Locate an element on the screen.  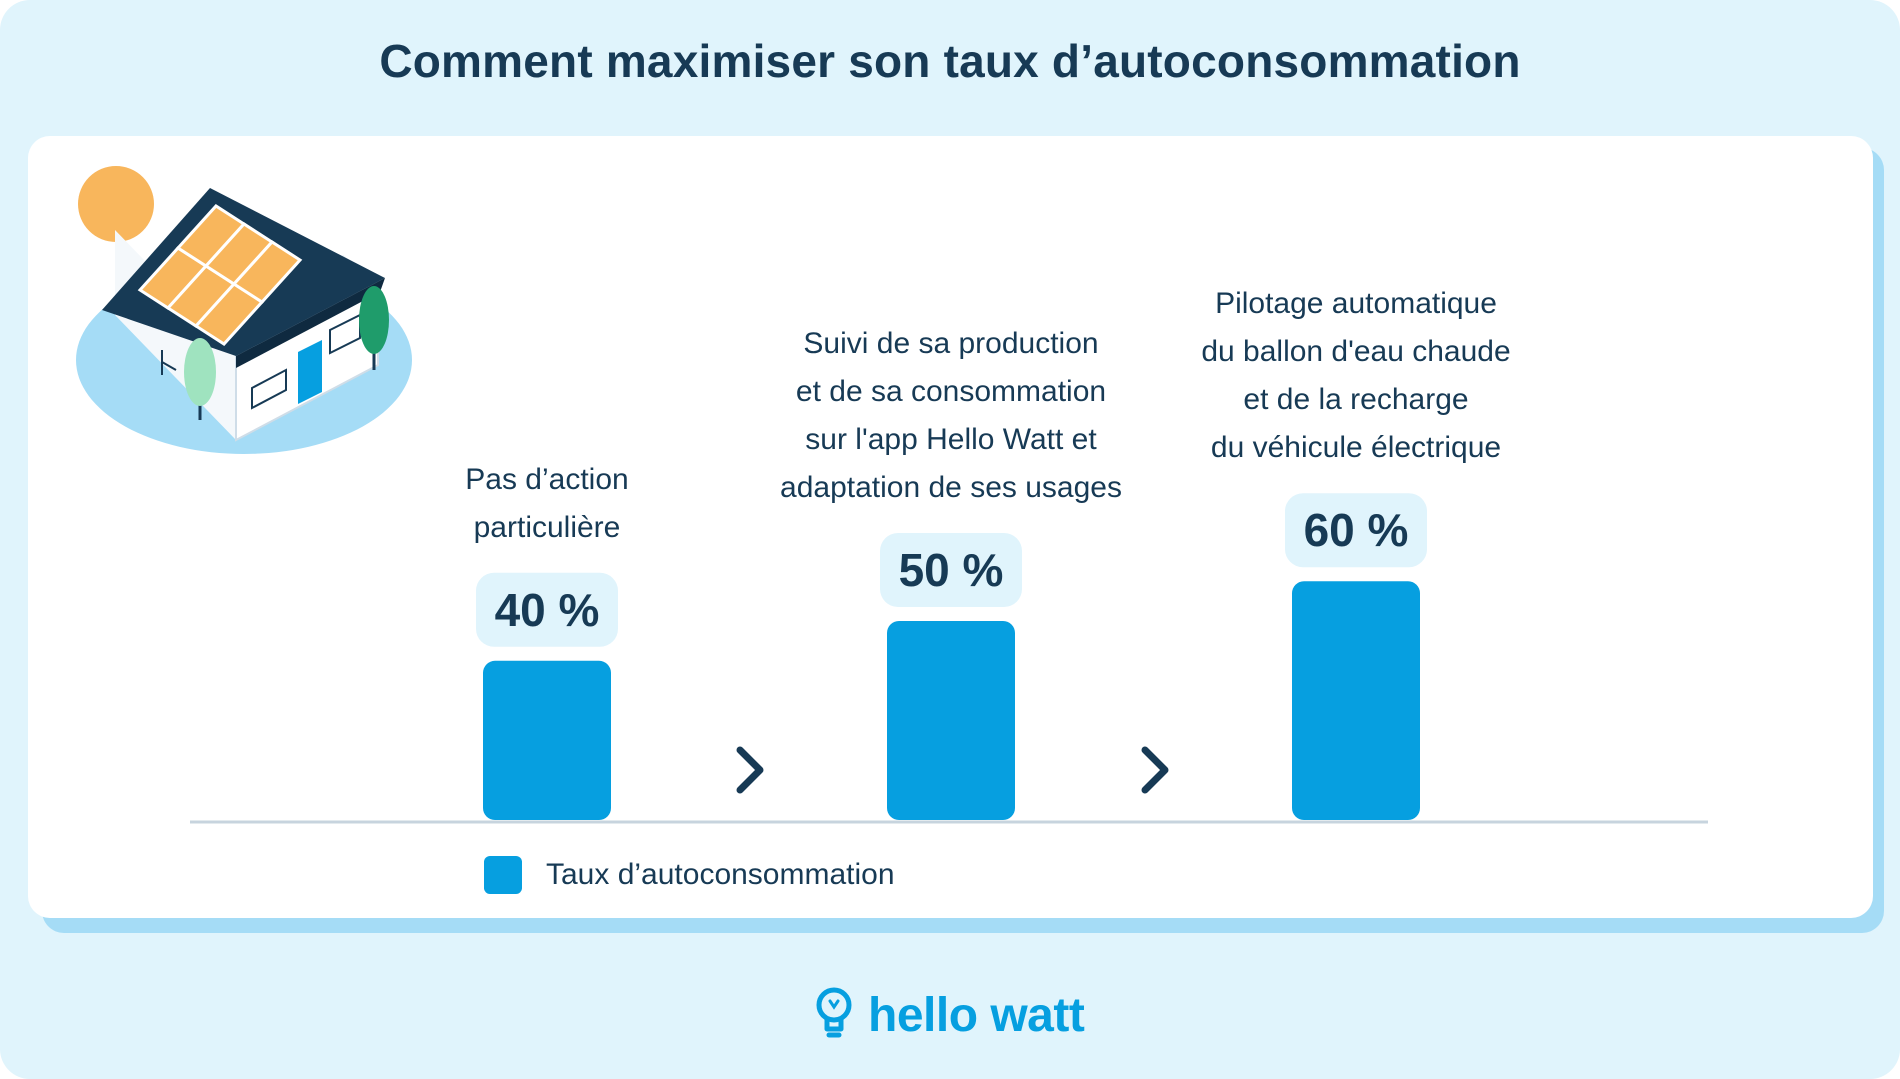
category-label: Pas d’action is located at coordinates (546, 479).